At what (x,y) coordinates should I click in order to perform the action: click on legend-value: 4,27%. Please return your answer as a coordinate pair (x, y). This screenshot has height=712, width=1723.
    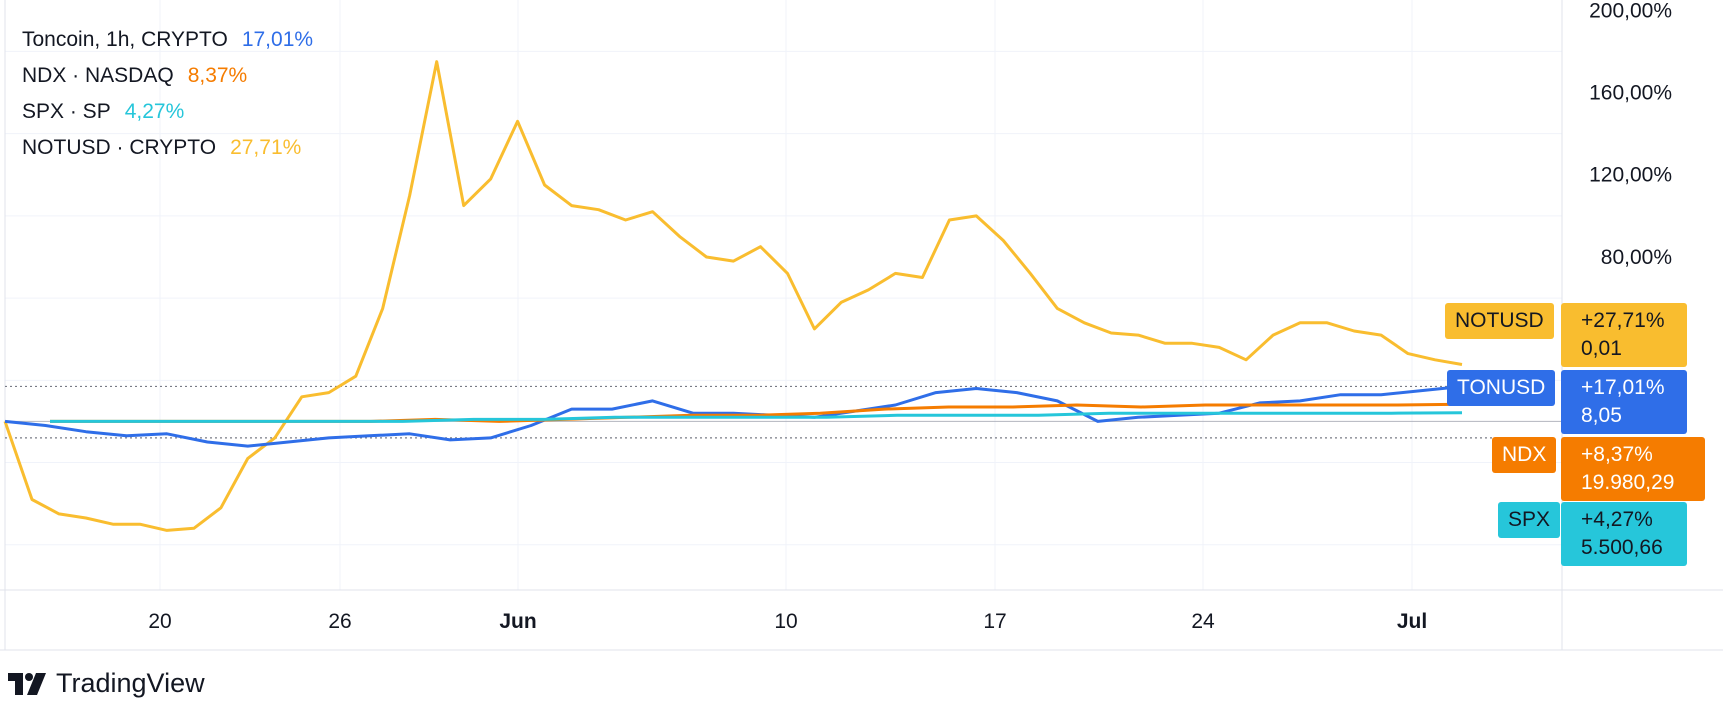
    Looking at the image, I should click on (154, 111).